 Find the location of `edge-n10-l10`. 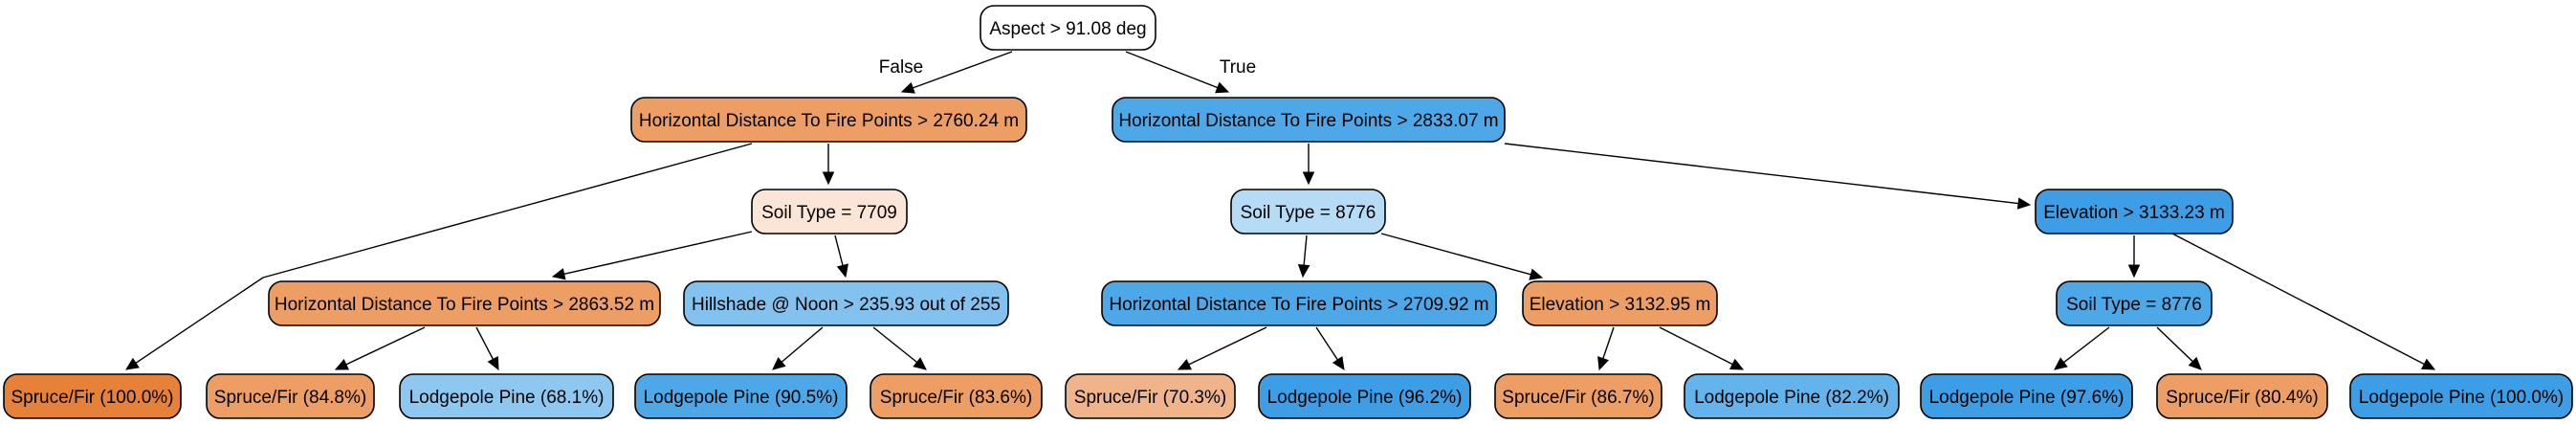

edge-n10-l10 is located at coordinates (2082, 348).